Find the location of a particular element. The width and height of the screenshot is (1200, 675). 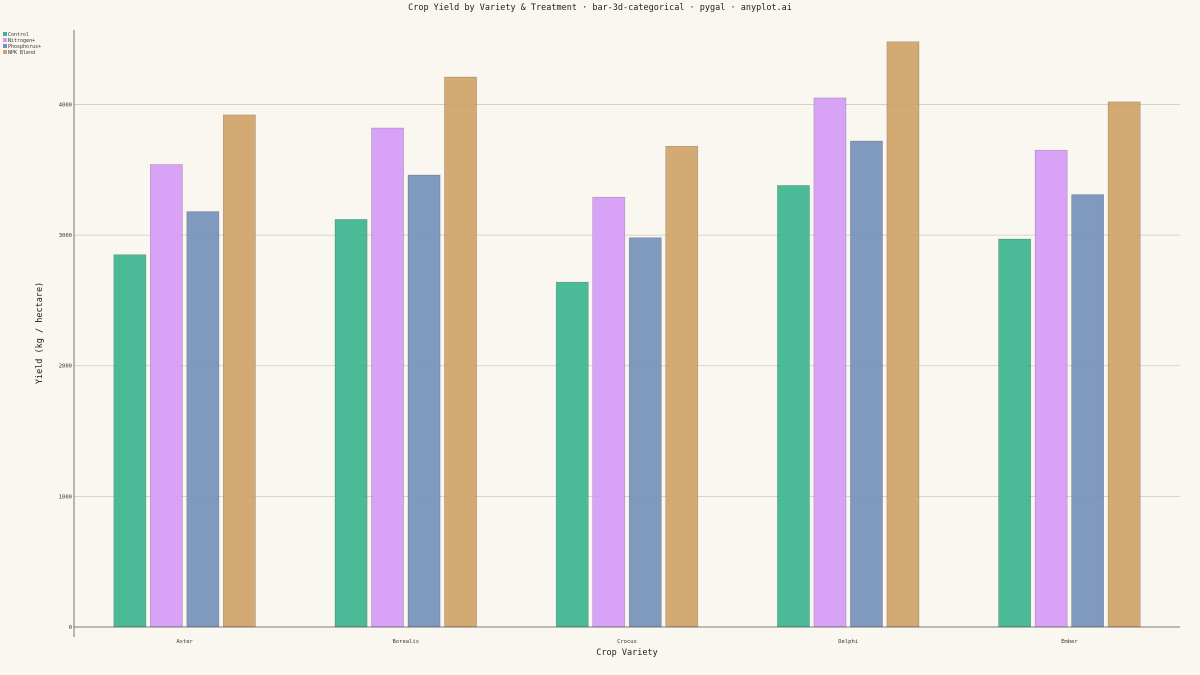

bar-nitrogen--crocus is located at coordinates (609, 412).